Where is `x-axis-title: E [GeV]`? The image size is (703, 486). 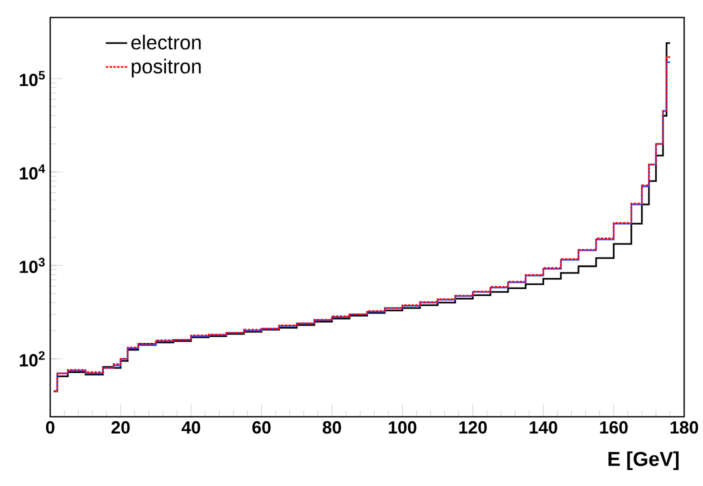
x-axis-title: E [GeV] is located at coordinates (643, 460).